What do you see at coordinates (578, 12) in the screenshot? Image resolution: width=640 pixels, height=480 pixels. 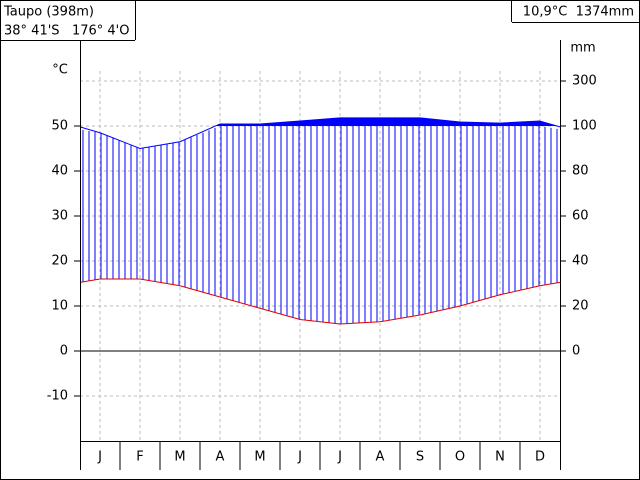 I see `summary: 10,9°C 1374mm` at bounding box center [578, 12].